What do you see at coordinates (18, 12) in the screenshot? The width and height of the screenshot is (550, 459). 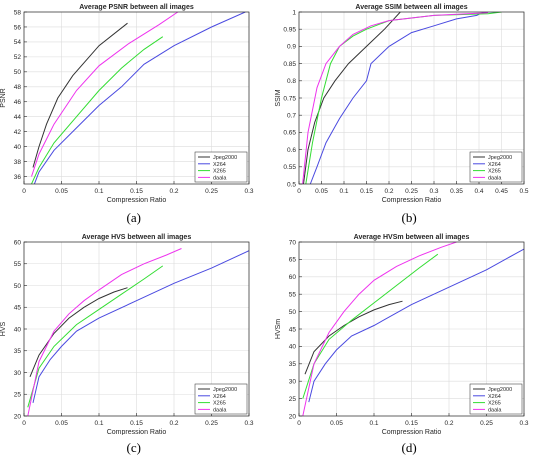 I see `y-tick-label: 58` at bounding box center [18, 12].